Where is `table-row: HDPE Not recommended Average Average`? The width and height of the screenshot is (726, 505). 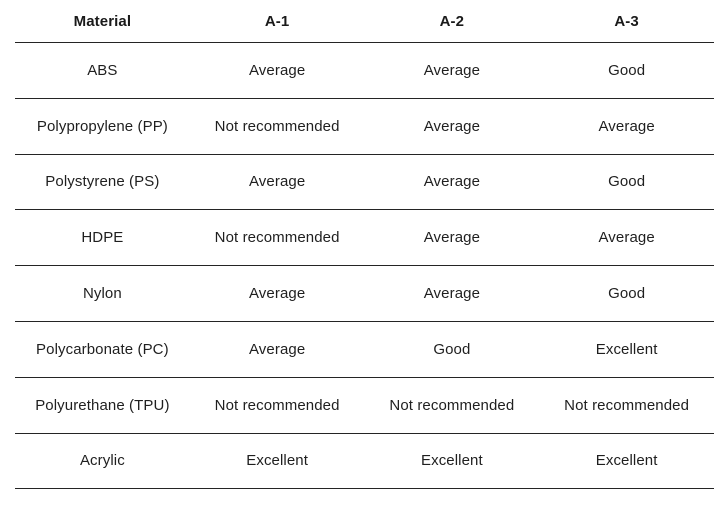 table-row: HDPE Not recommended Average Average is located at coordinates (364, 238).